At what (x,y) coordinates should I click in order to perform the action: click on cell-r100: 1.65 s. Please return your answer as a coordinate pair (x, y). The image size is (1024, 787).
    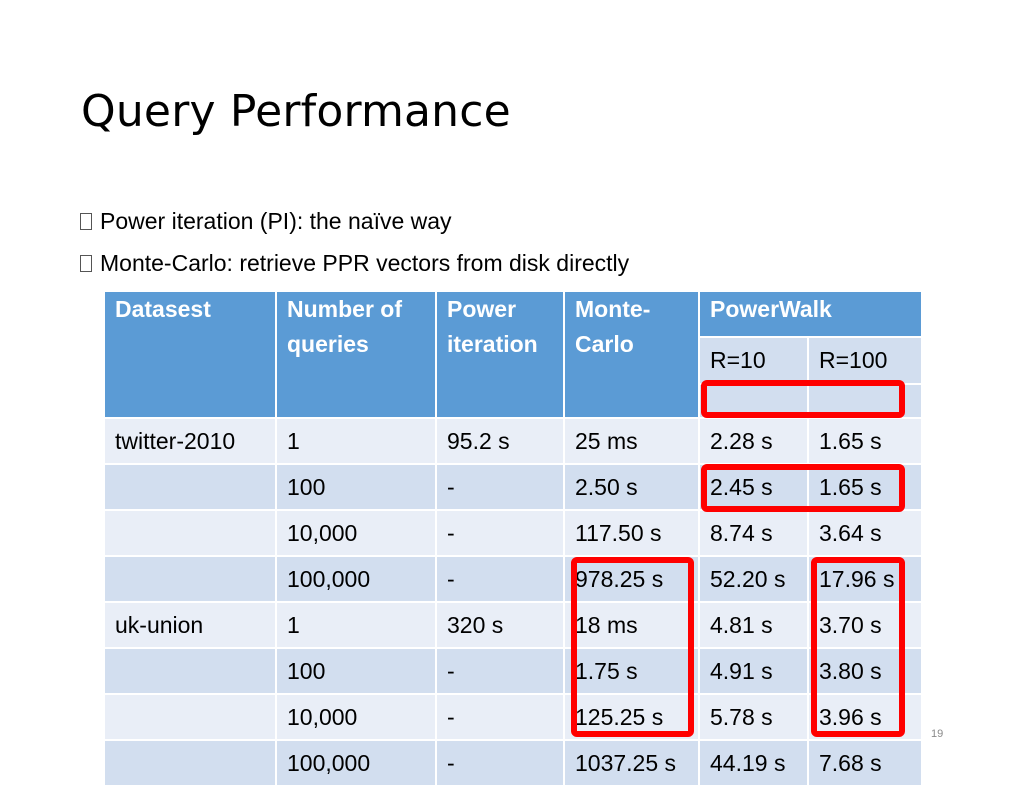
    Looking at the image, I should click on (865, 441).